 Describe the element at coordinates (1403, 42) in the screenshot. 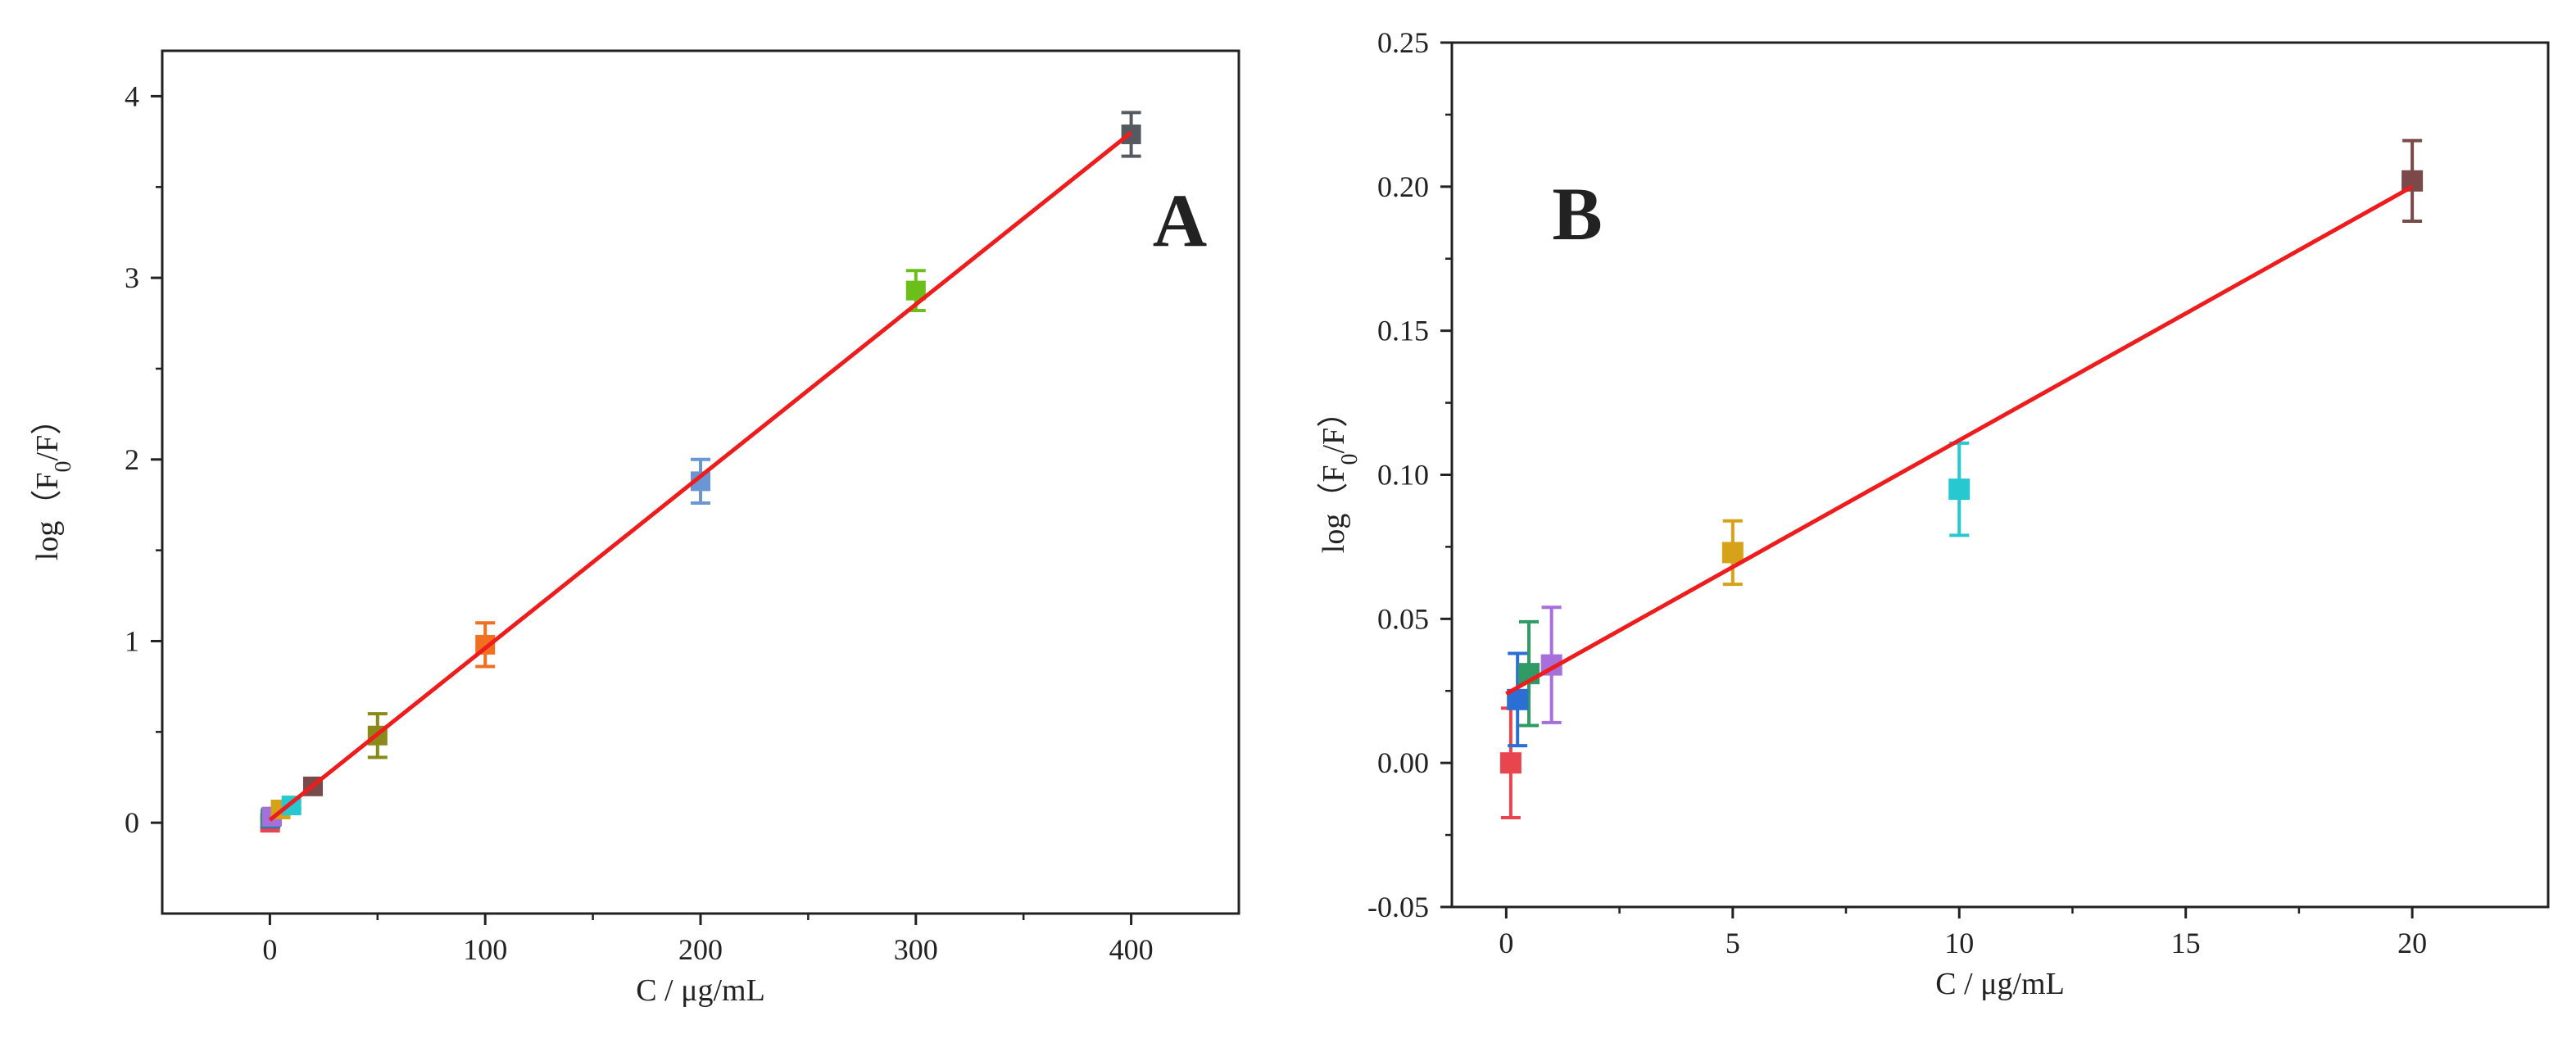

I see `y-tick-label: 0.25` at that location.